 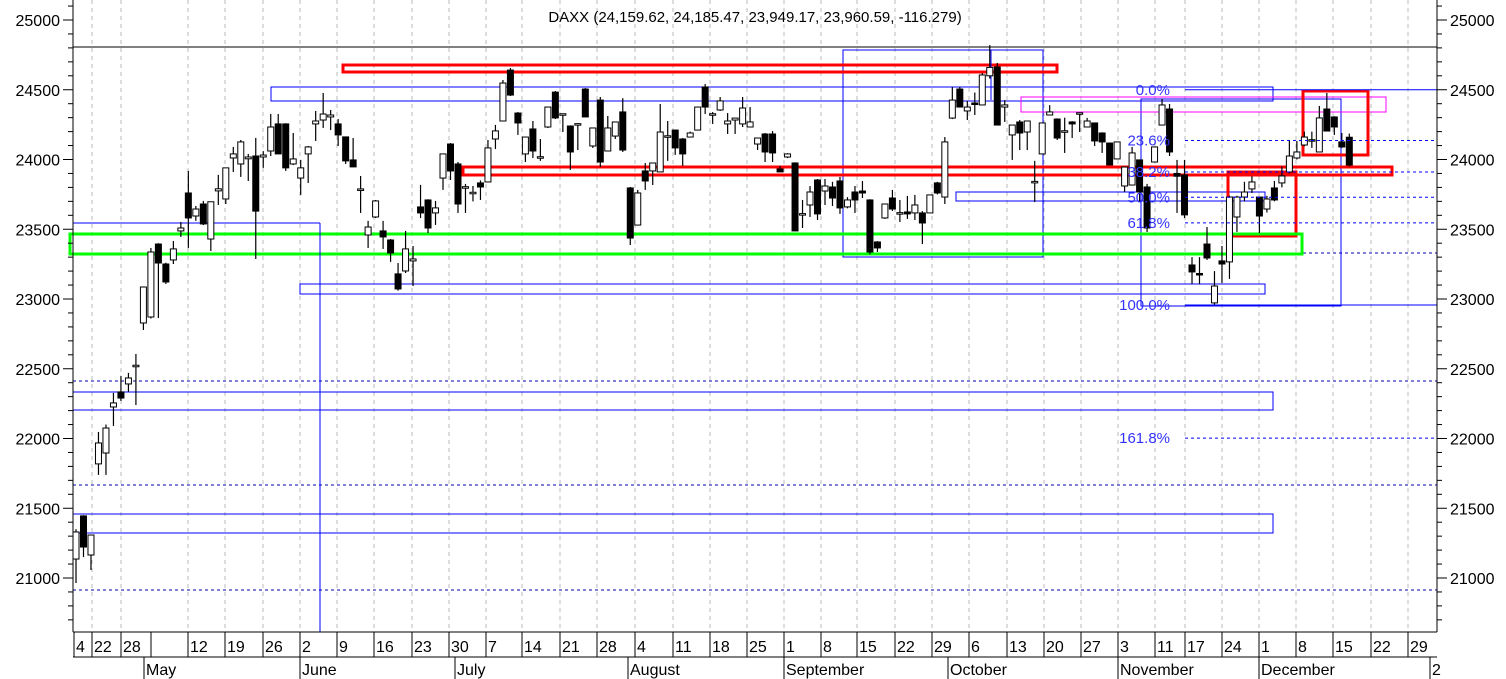 What do you see at coordinates (533, 647) in the screenshot?
I see `x-week-label: 14` at bounding box center [533, 647].